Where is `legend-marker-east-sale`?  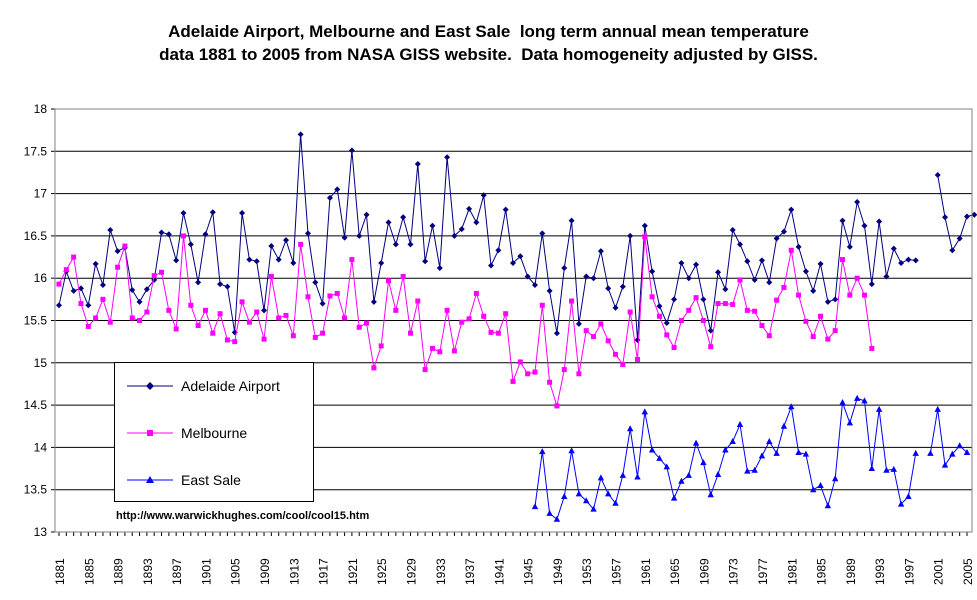
legend-marker-east-sale is located at coordinates (150, 479).